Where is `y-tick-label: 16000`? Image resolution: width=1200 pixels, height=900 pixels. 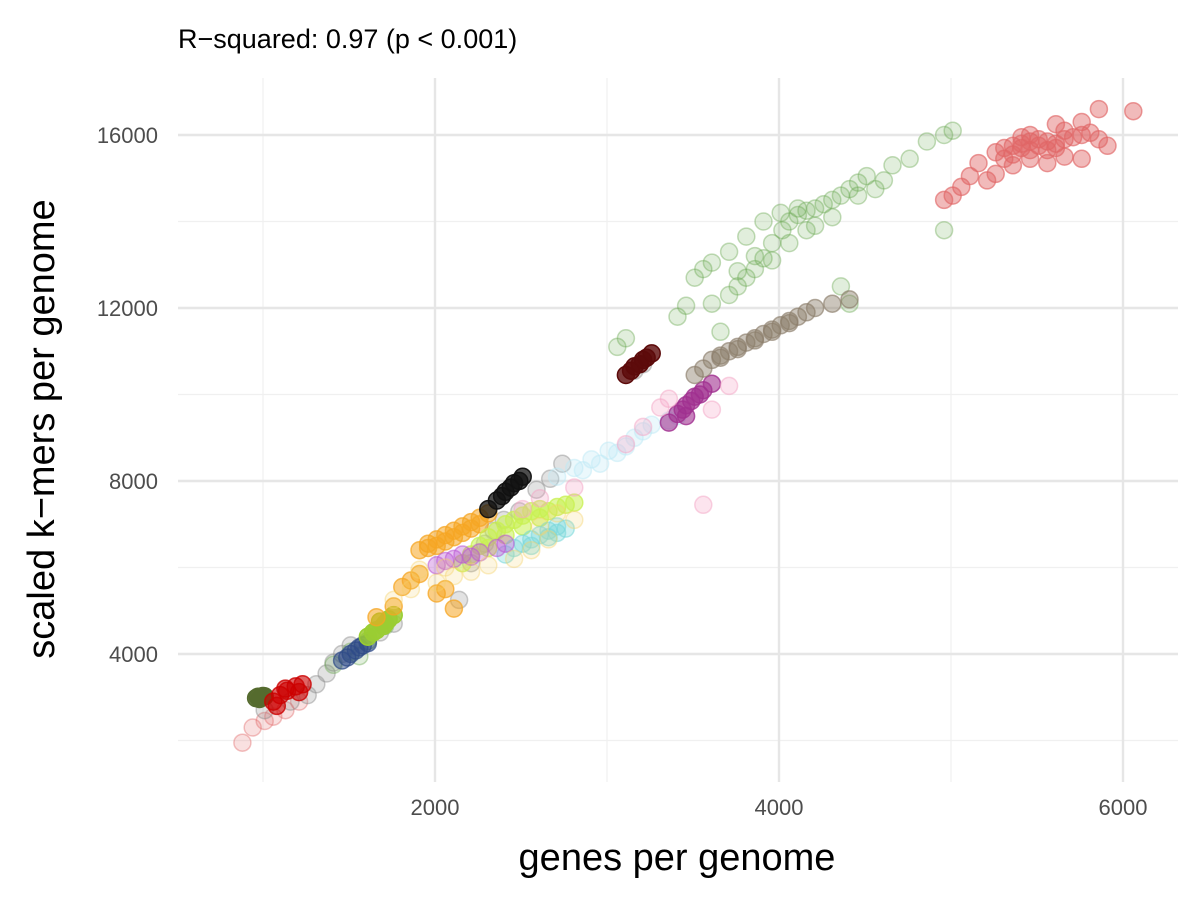 y-tick-label: 16000 is located at coordinates (127, 135).